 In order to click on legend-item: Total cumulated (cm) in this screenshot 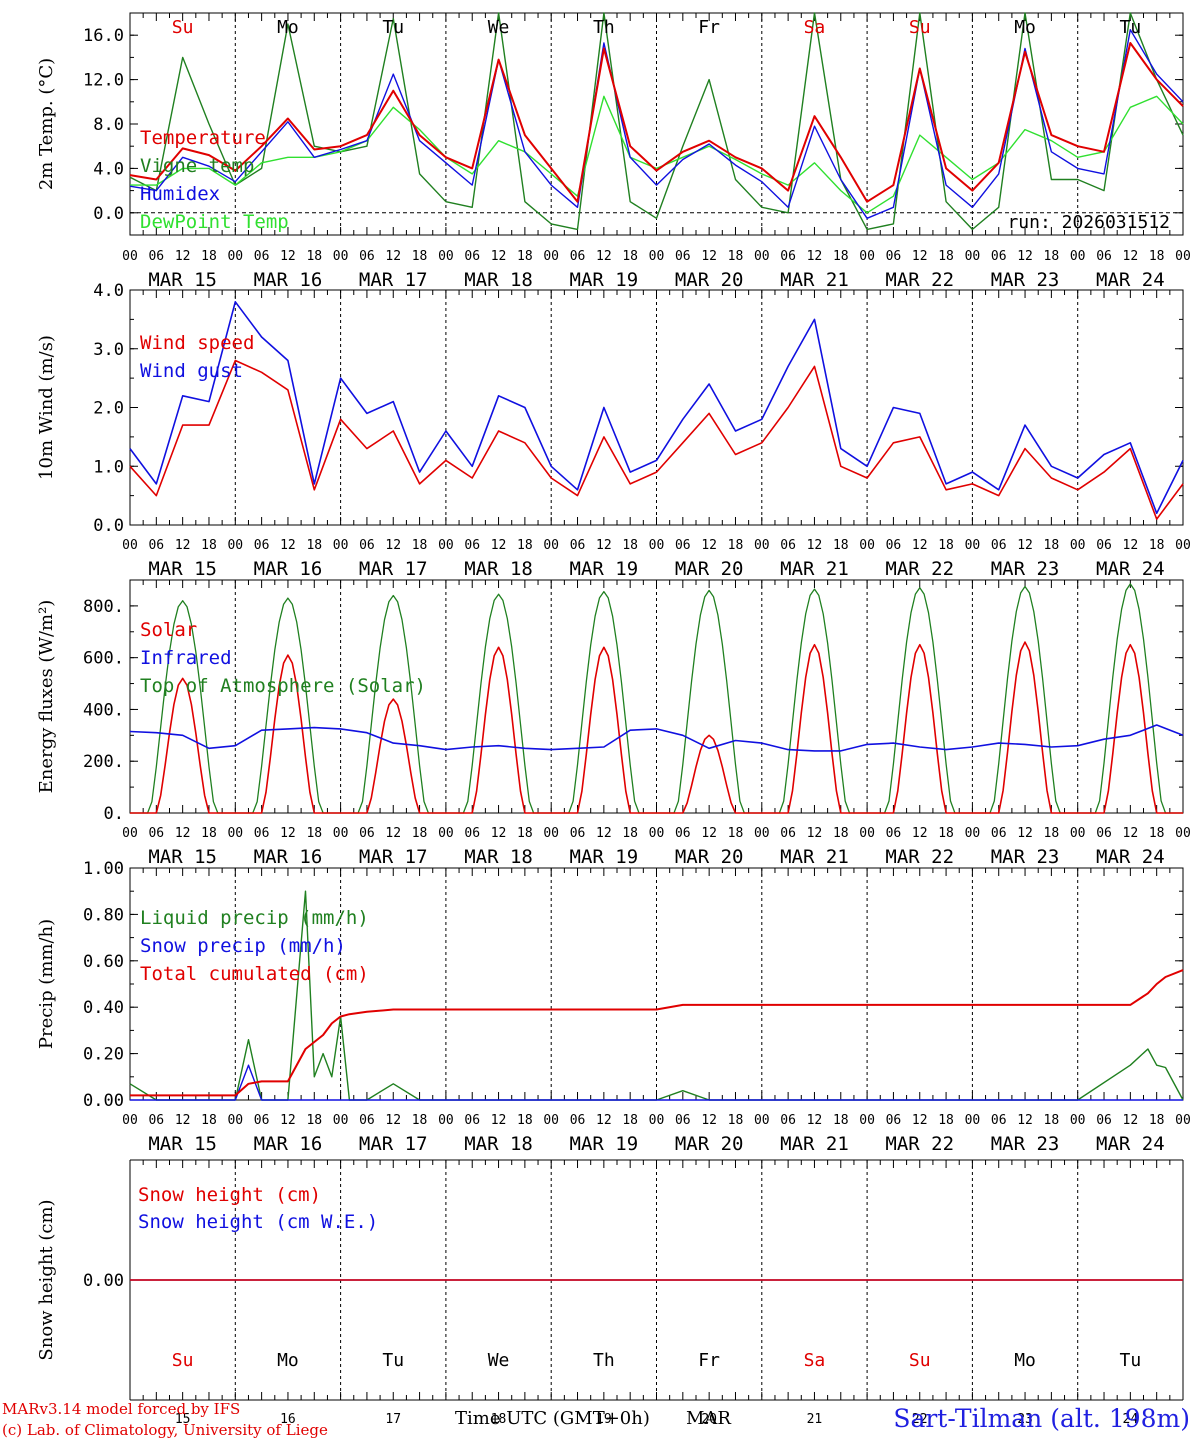, I will do `click(254, 974)`.